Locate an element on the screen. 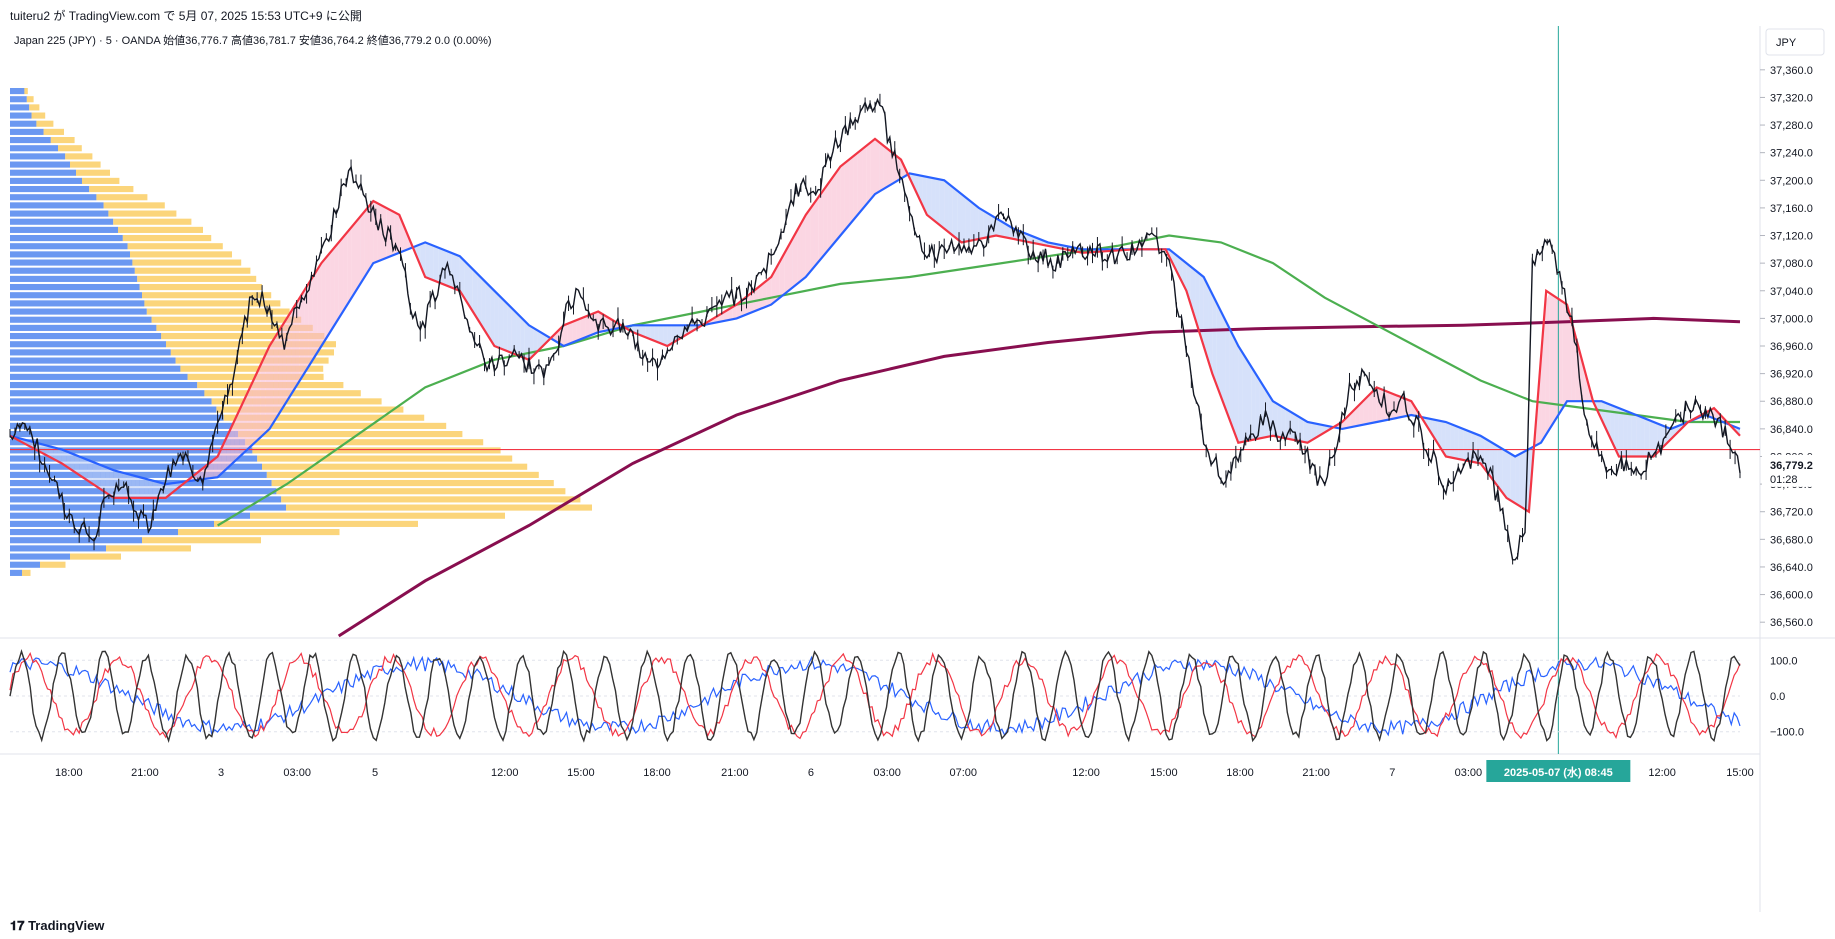 The width and height of the screenshot is (1835, 939). x-tick-label: 21:00 is located at coordinates (145, 773).